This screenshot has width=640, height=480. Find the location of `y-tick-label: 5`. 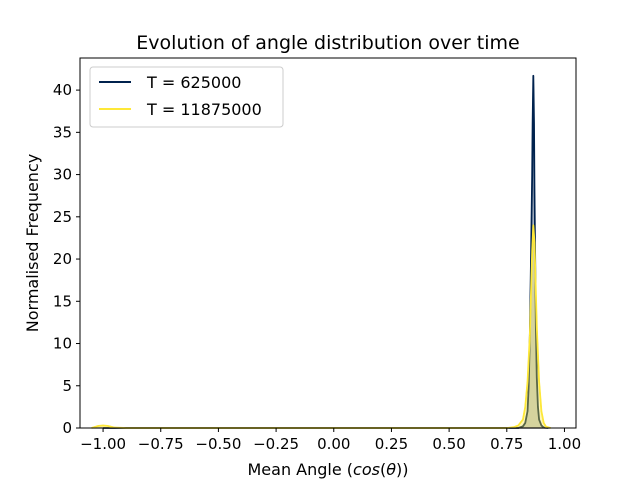

y-tick-label: 5 is located at coordinates (67, 386).